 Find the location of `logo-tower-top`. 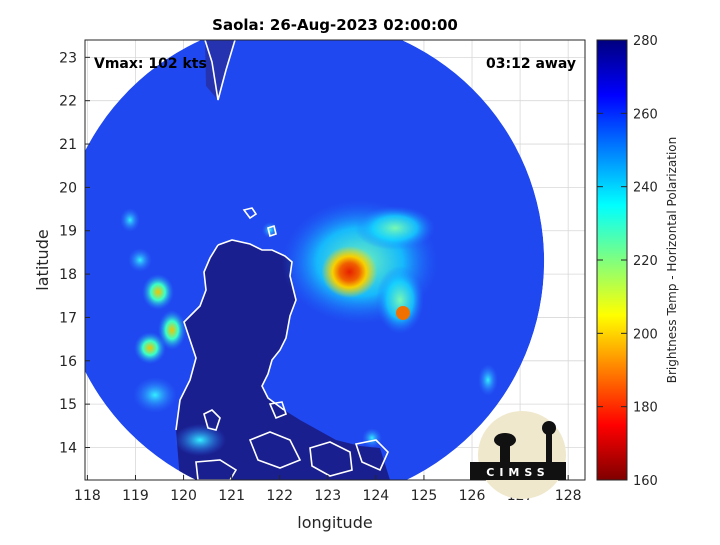

logo-tower-top is located at coordinates (549, 428).